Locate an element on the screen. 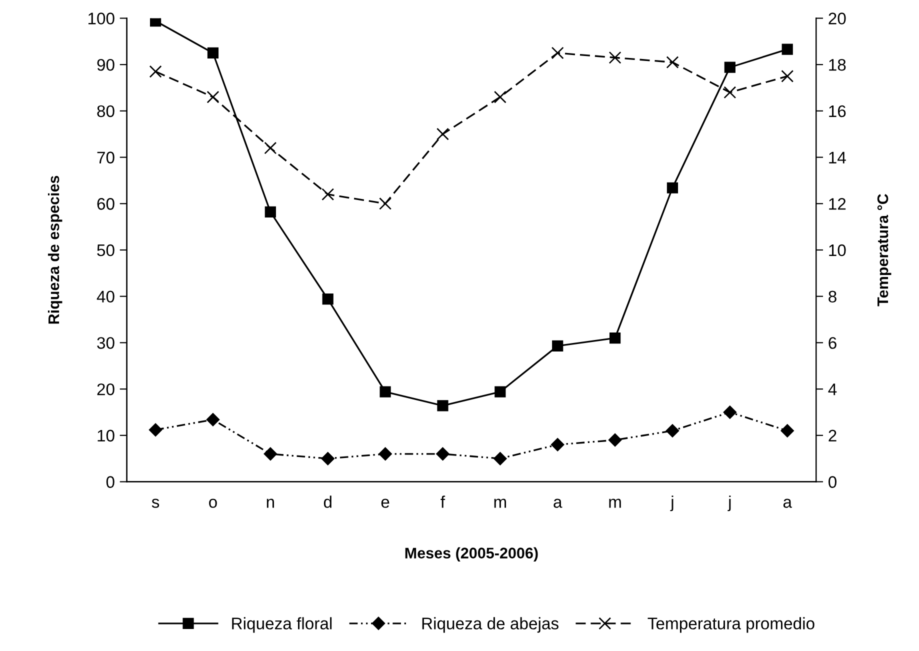 The width and height of the screenshot is (919, 651). y-tick-label: 10 is located at coordinates (106, 436).